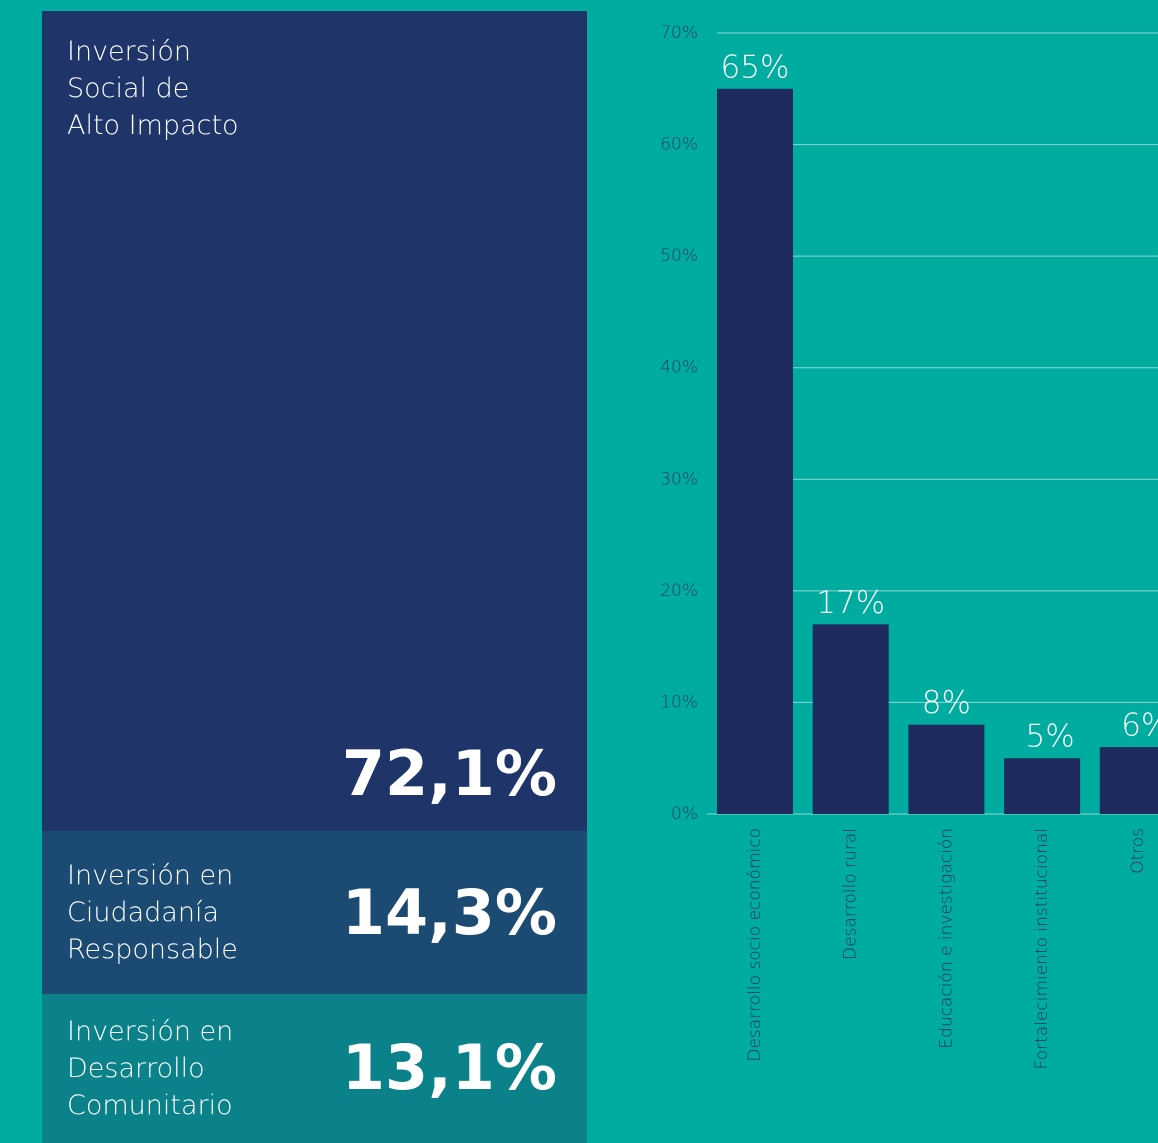  Describe the element at coordinates (152, 913) in the screenshot. I see `segment-name: Inversión en Ciudadanía Responsable` at that location.